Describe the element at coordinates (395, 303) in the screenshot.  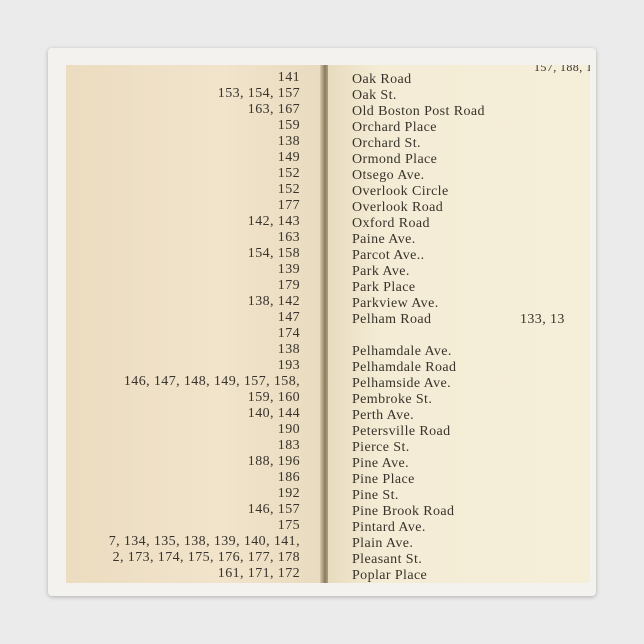
I see `street-name: Parkview Ave.` at that location.